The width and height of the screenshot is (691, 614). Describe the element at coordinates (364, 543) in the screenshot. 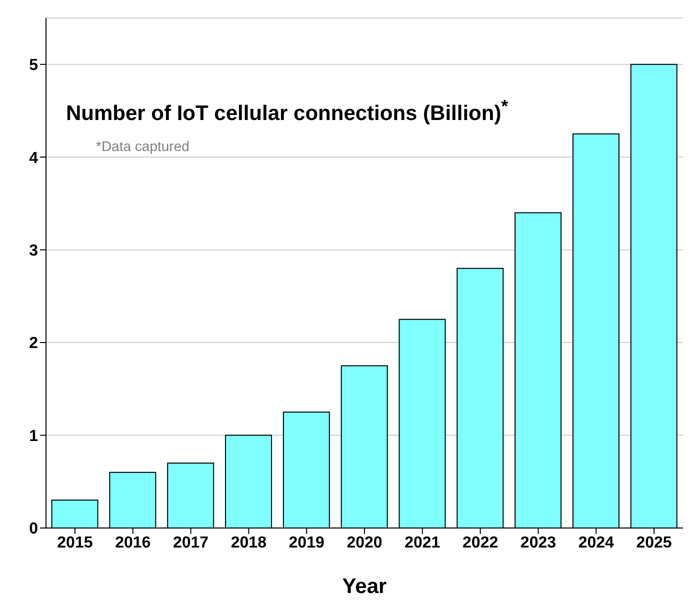

I see `x-tick-label: 2020` at that location.